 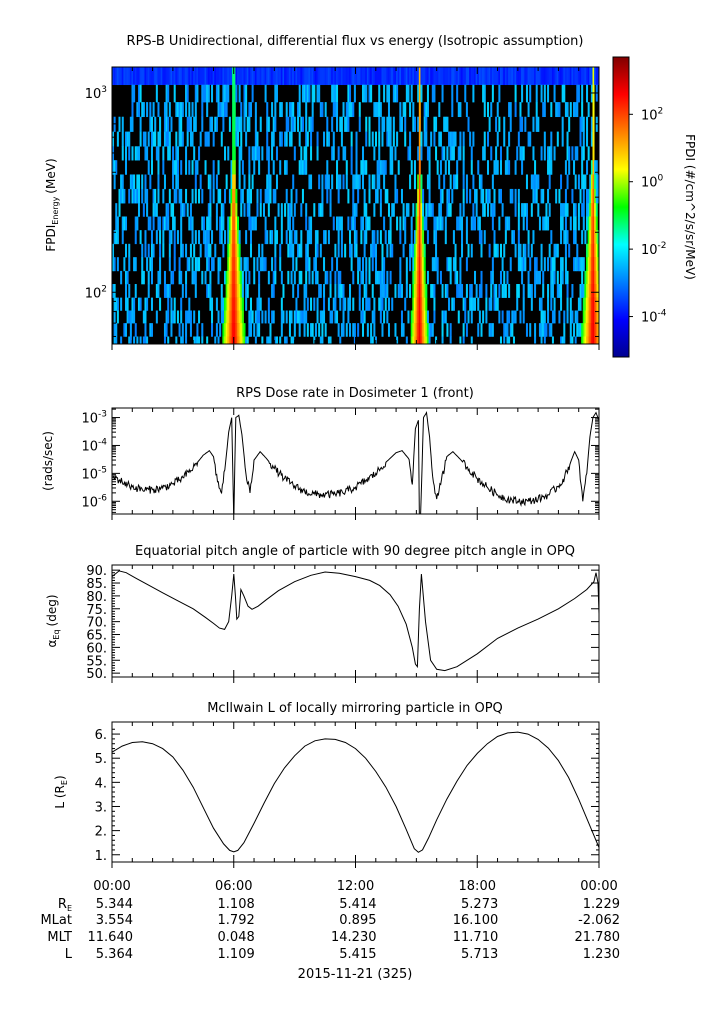 I want to click on dose-y-tick-label: 10⁻⁴, so click(x=94, y=445).